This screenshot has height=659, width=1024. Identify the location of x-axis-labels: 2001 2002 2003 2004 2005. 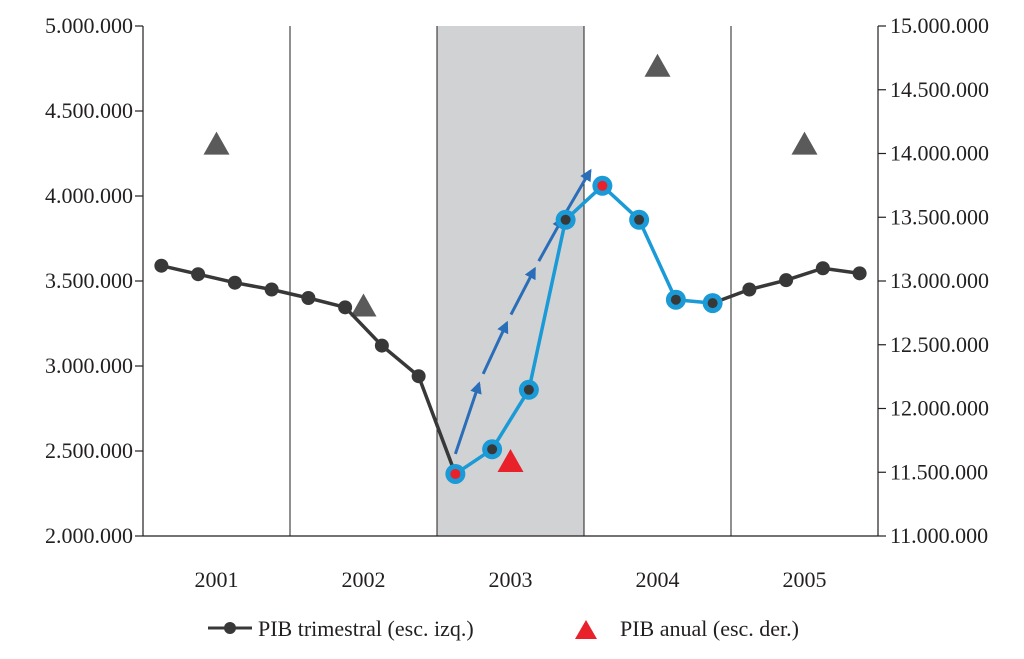
(511, 579).